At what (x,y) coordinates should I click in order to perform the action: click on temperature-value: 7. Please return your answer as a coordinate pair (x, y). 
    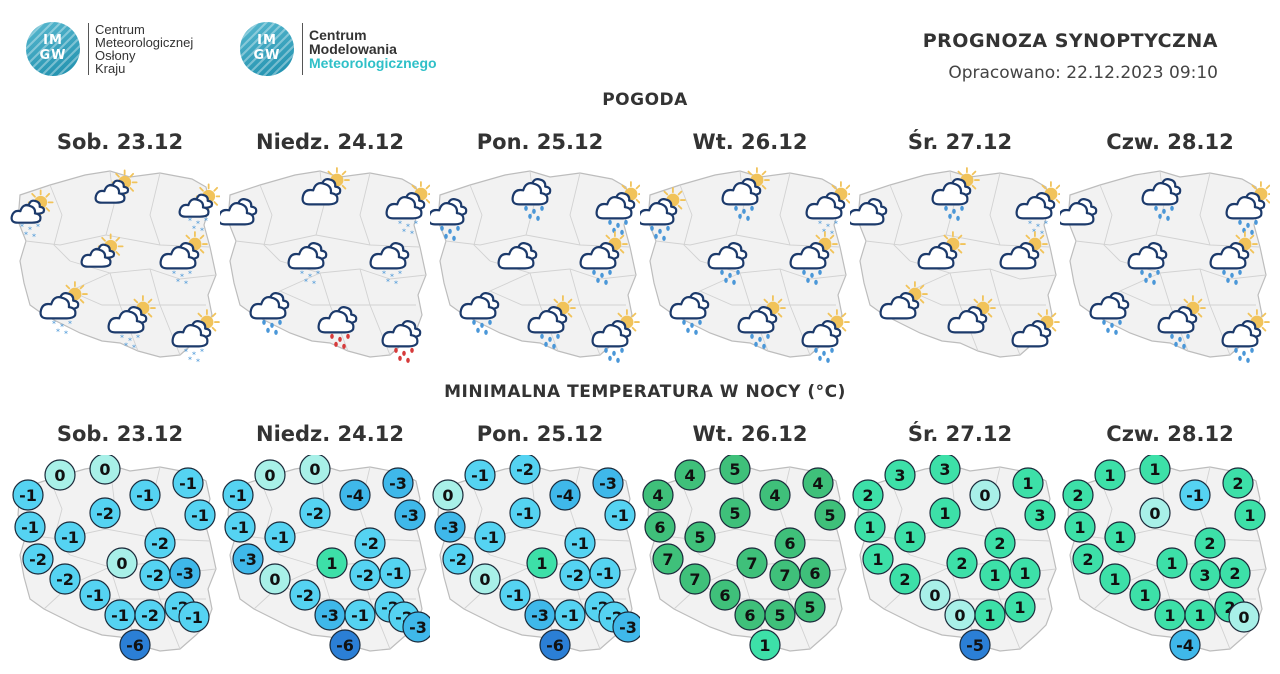
    Looking at the image, I should click on (784, 575).